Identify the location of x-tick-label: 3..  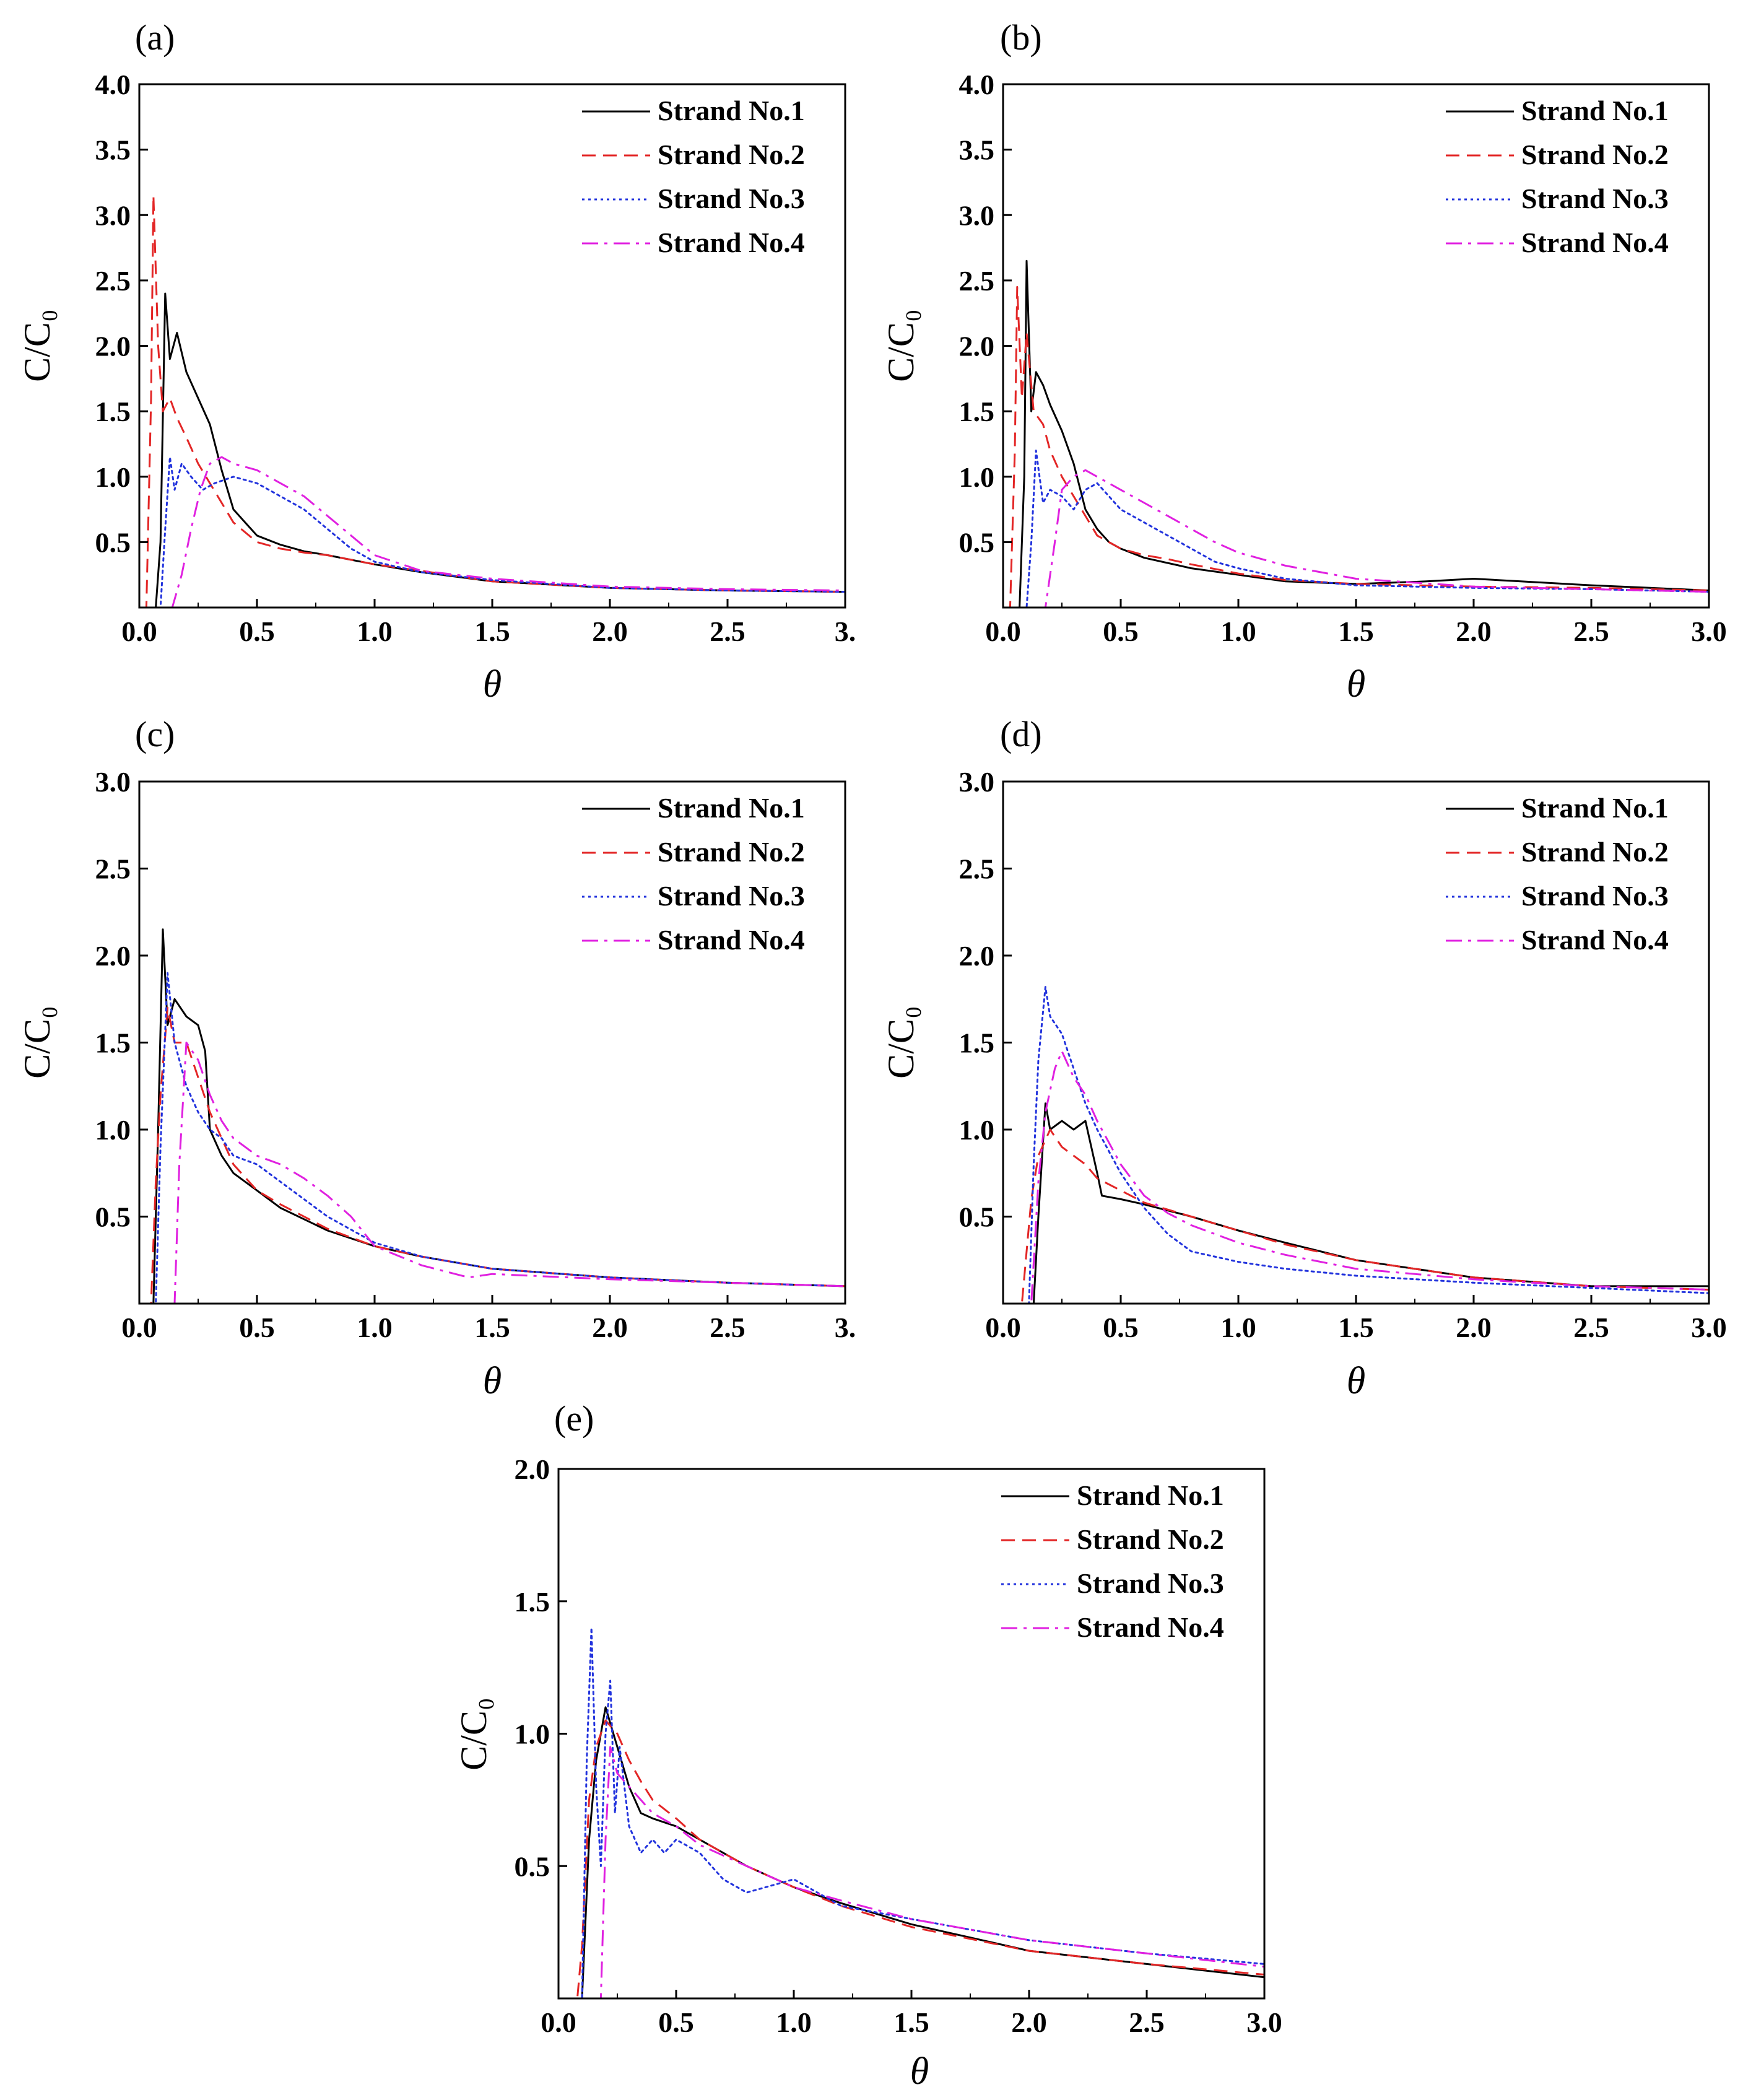
(846, 631).